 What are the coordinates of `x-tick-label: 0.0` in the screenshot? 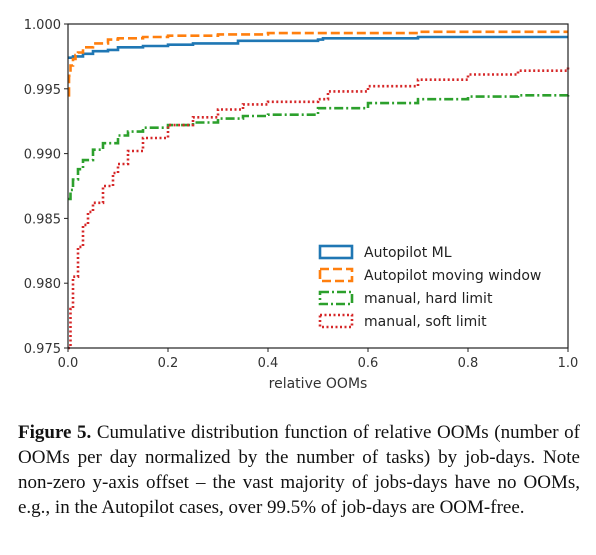 It's located at (68, 363).